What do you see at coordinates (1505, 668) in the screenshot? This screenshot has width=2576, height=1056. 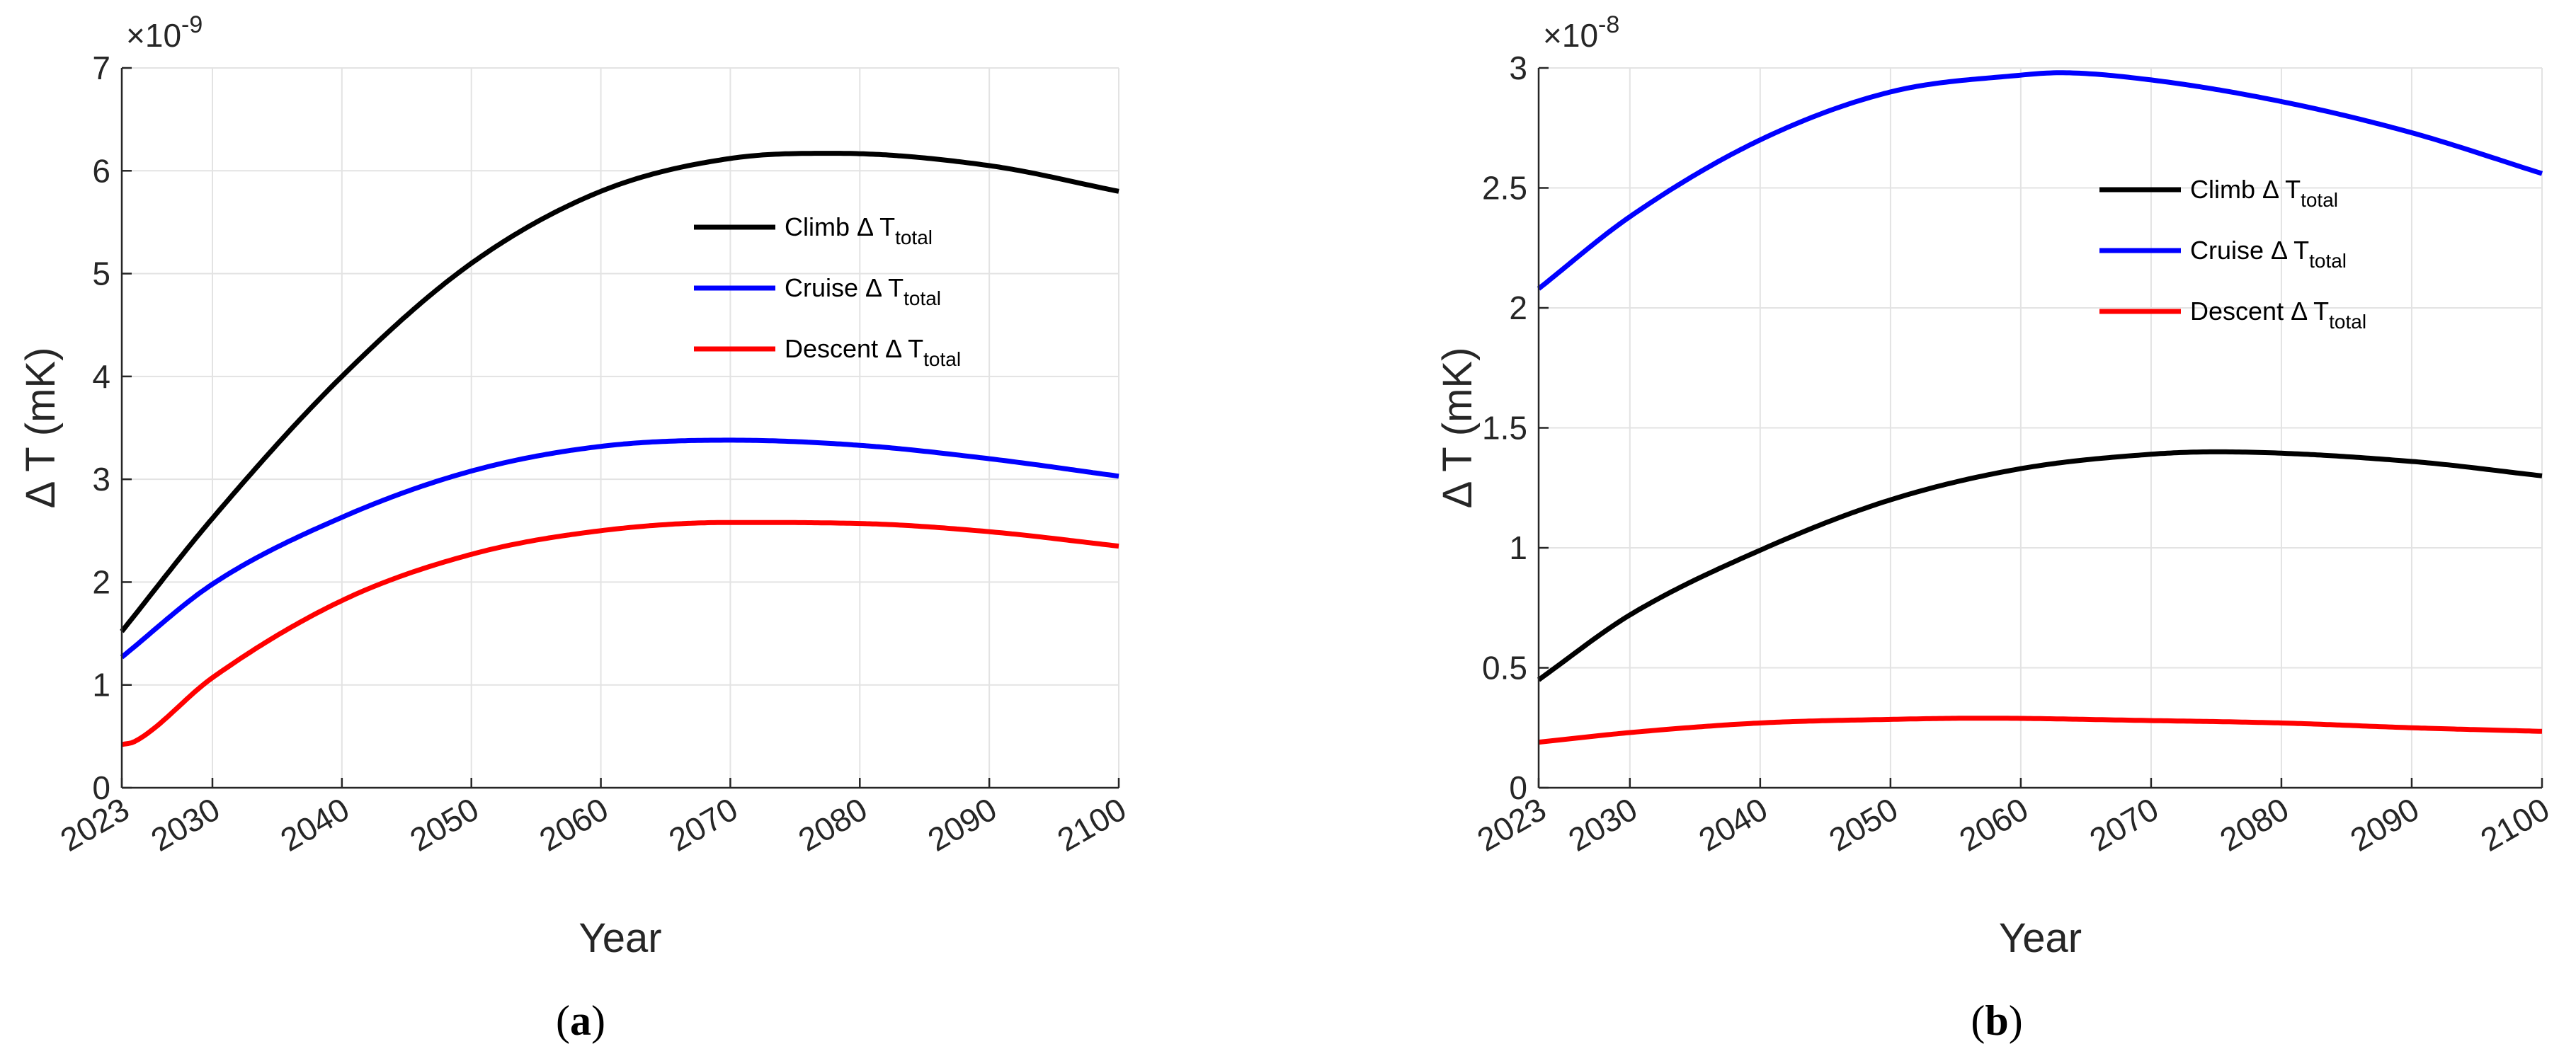 I see `y-tick-label: 0.5` at bounding box center [1505, 668].